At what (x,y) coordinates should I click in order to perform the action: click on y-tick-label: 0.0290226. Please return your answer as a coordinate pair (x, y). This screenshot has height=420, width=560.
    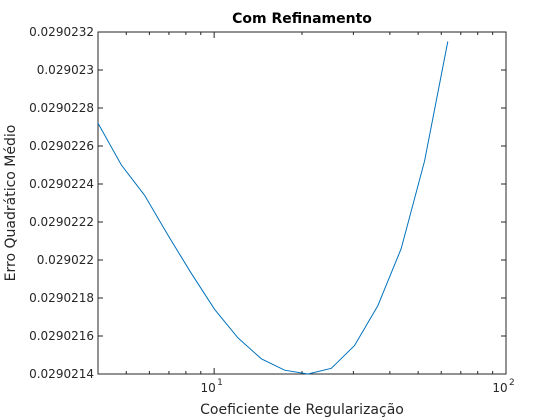
    Looking at the image, I should click on (61, 146).